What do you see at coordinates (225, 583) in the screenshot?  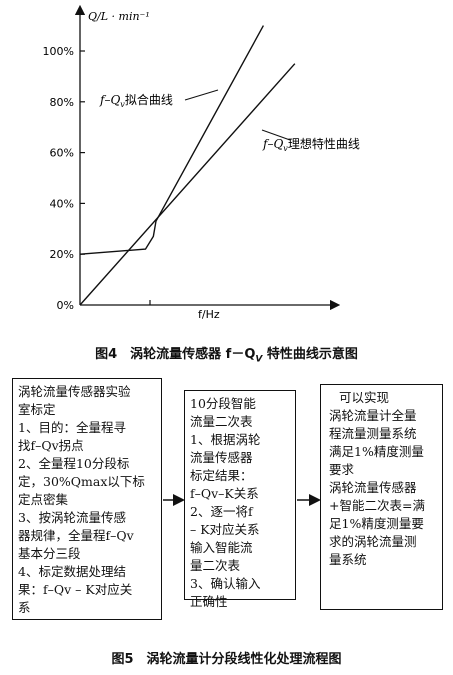 I see `box-line: 3、确认输入` at bounding box center [225, 583].